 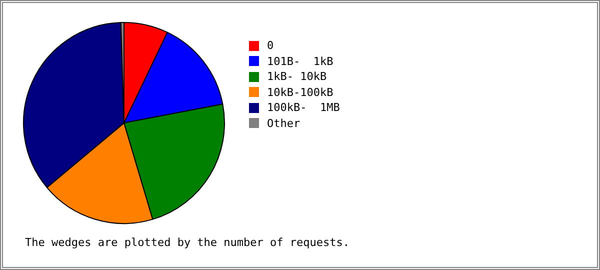 What do you see at coordinates (297, 77) in the screenshot?
I see `legend-label: 1kB- 10kB` at bounding box center [297, 77].